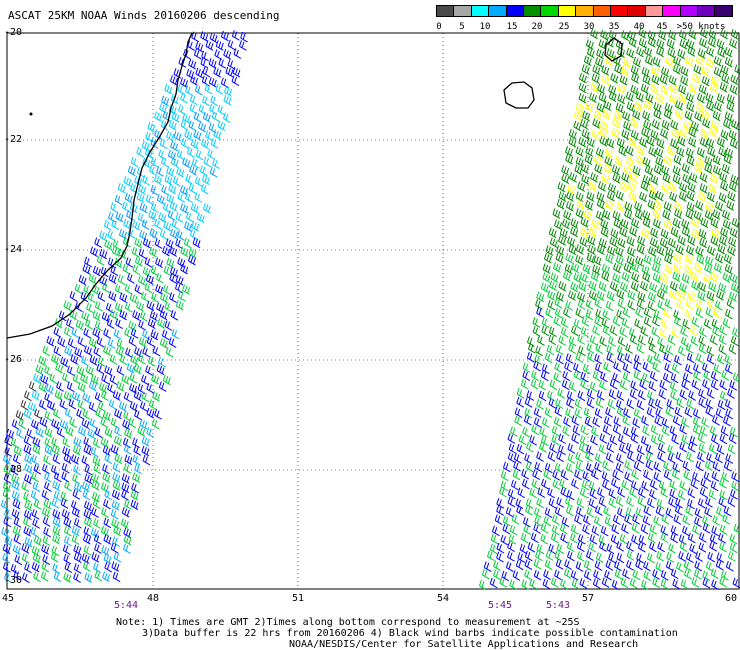  What do you see at coordinates (567, 11) in the screenshot?
I see `legend-swatch` at bounding box center [567, 11].